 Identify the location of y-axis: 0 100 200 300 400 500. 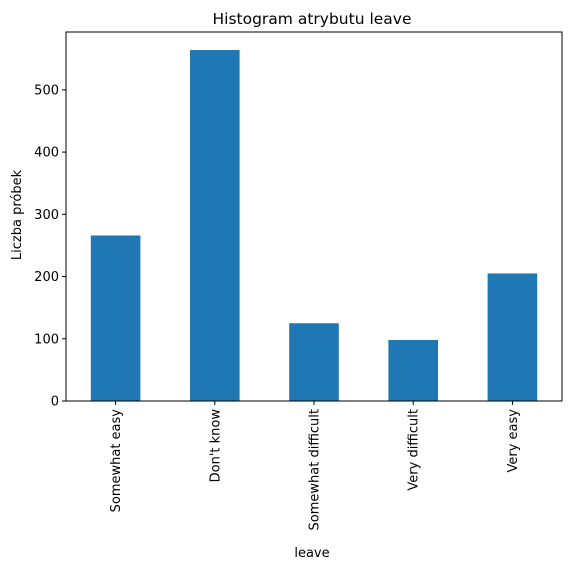
(50, 246).